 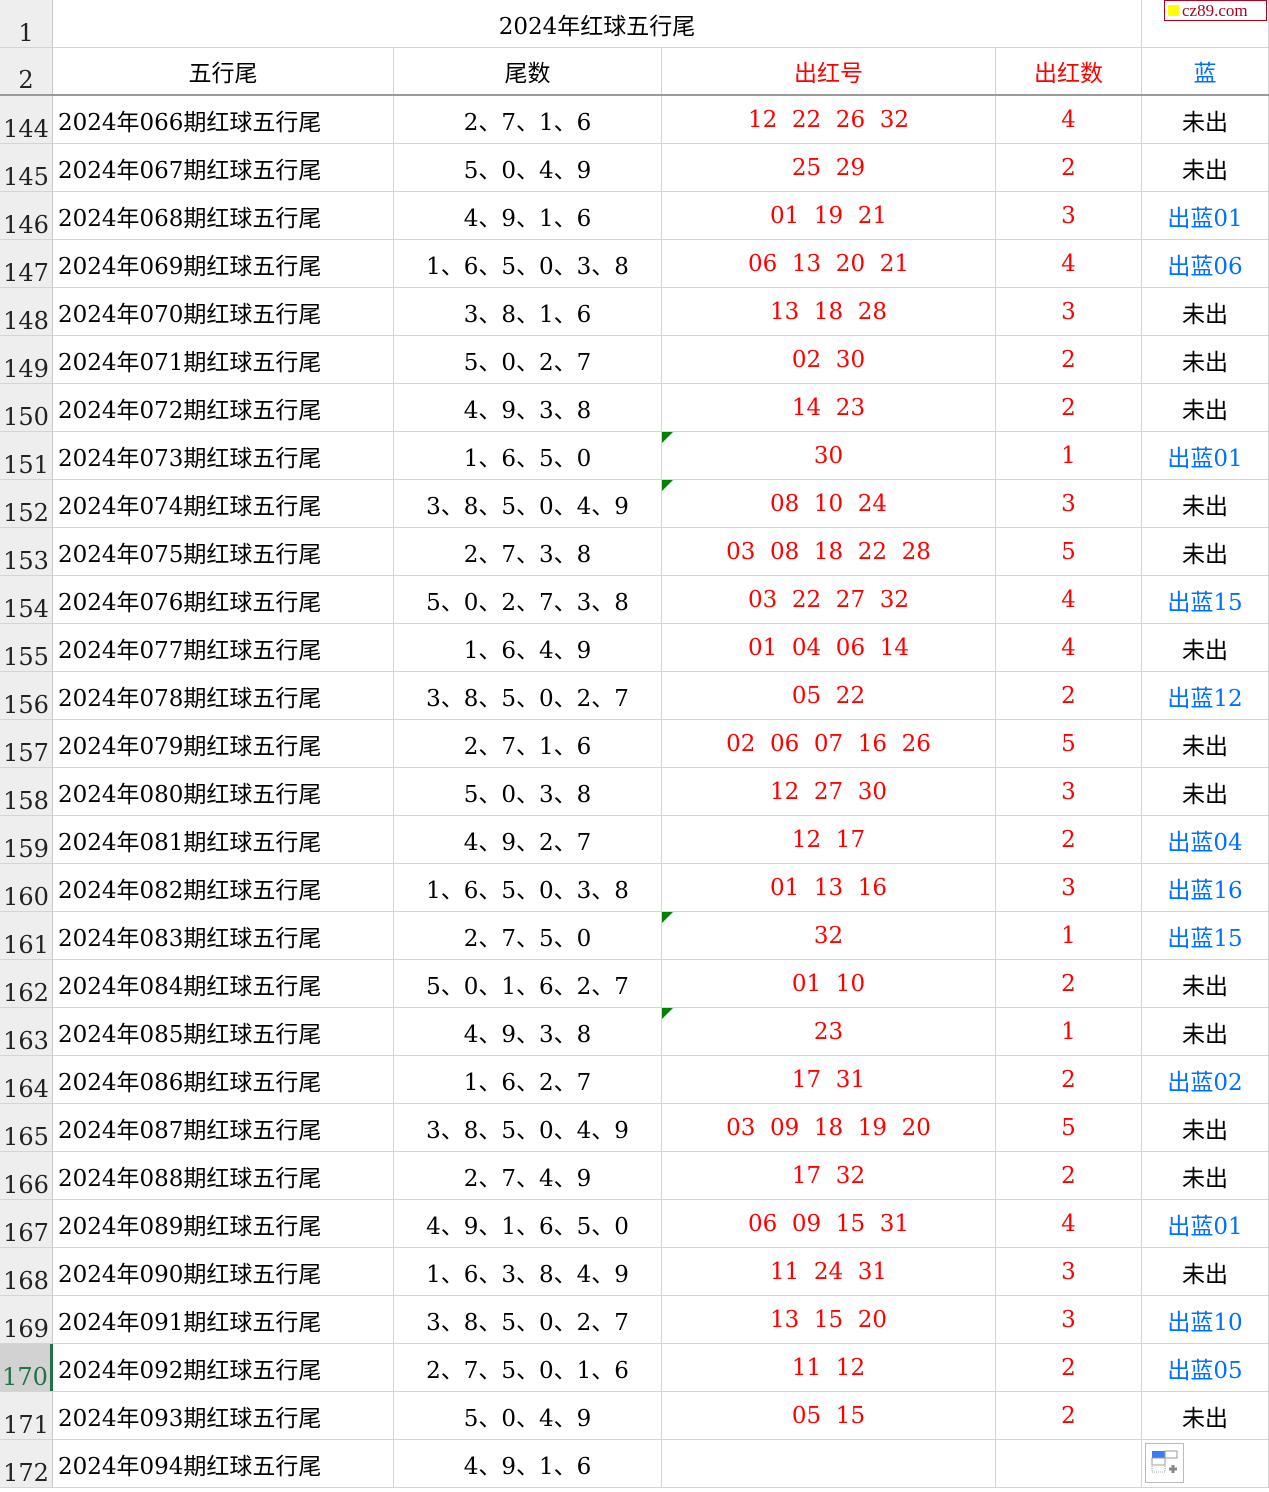 I want to click on red-count-cell: 1, so click(x=1069, y=1031).